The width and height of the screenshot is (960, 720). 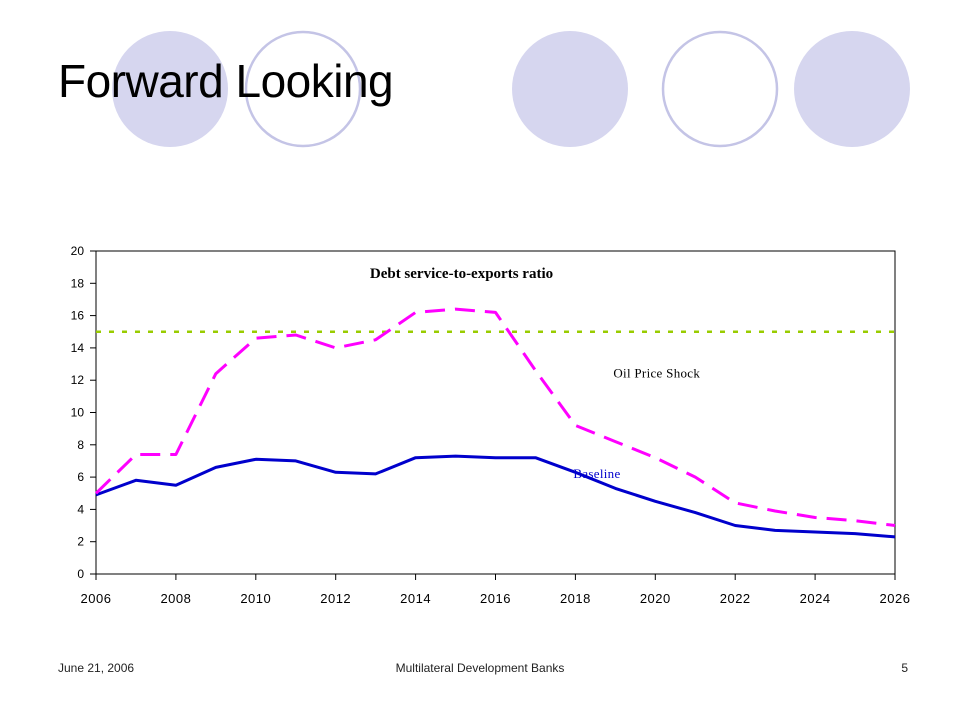 What do you see at coordinates (80, 445) in the screenshot?
I see `y-tick-label: 8` at bounding box center [80, 445].